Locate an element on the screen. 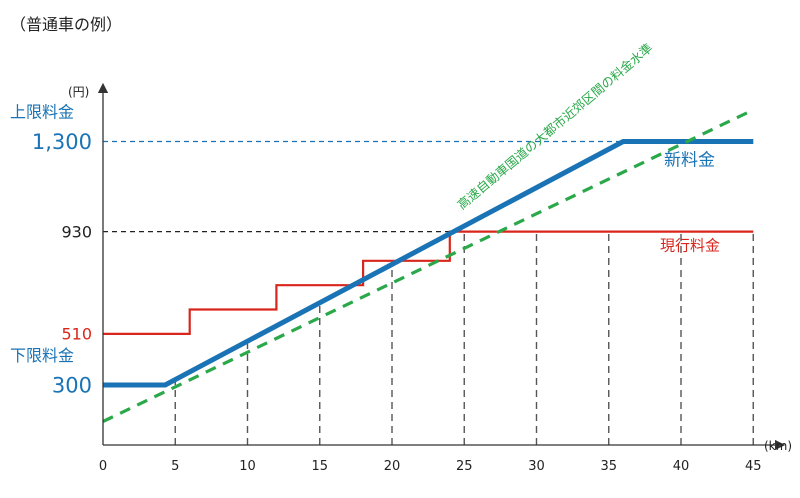 Image resolution: width=800 pixels, height=498 pixels. y-unit-label: (円) is located at coordinates (78, 92).